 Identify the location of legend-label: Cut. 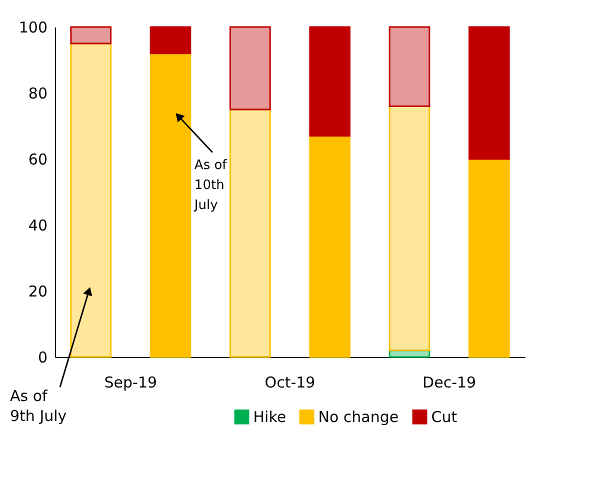
(444, 417).